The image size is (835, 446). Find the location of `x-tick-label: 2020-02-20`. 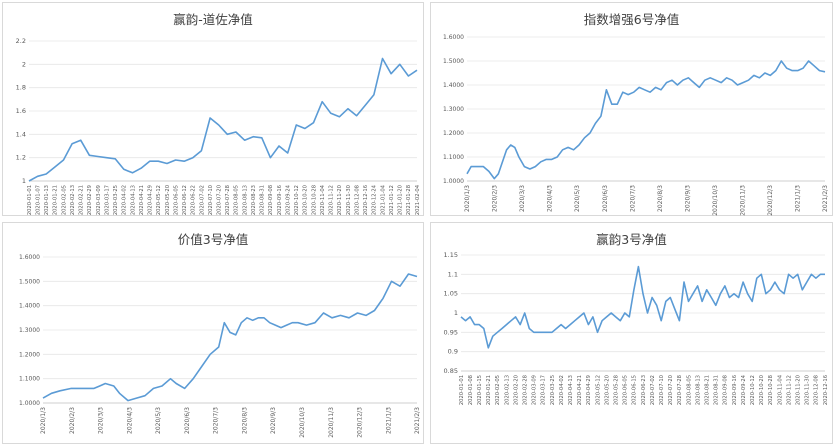

x-tick-label: 2020-02-20 is located at coordinates (516, 390).